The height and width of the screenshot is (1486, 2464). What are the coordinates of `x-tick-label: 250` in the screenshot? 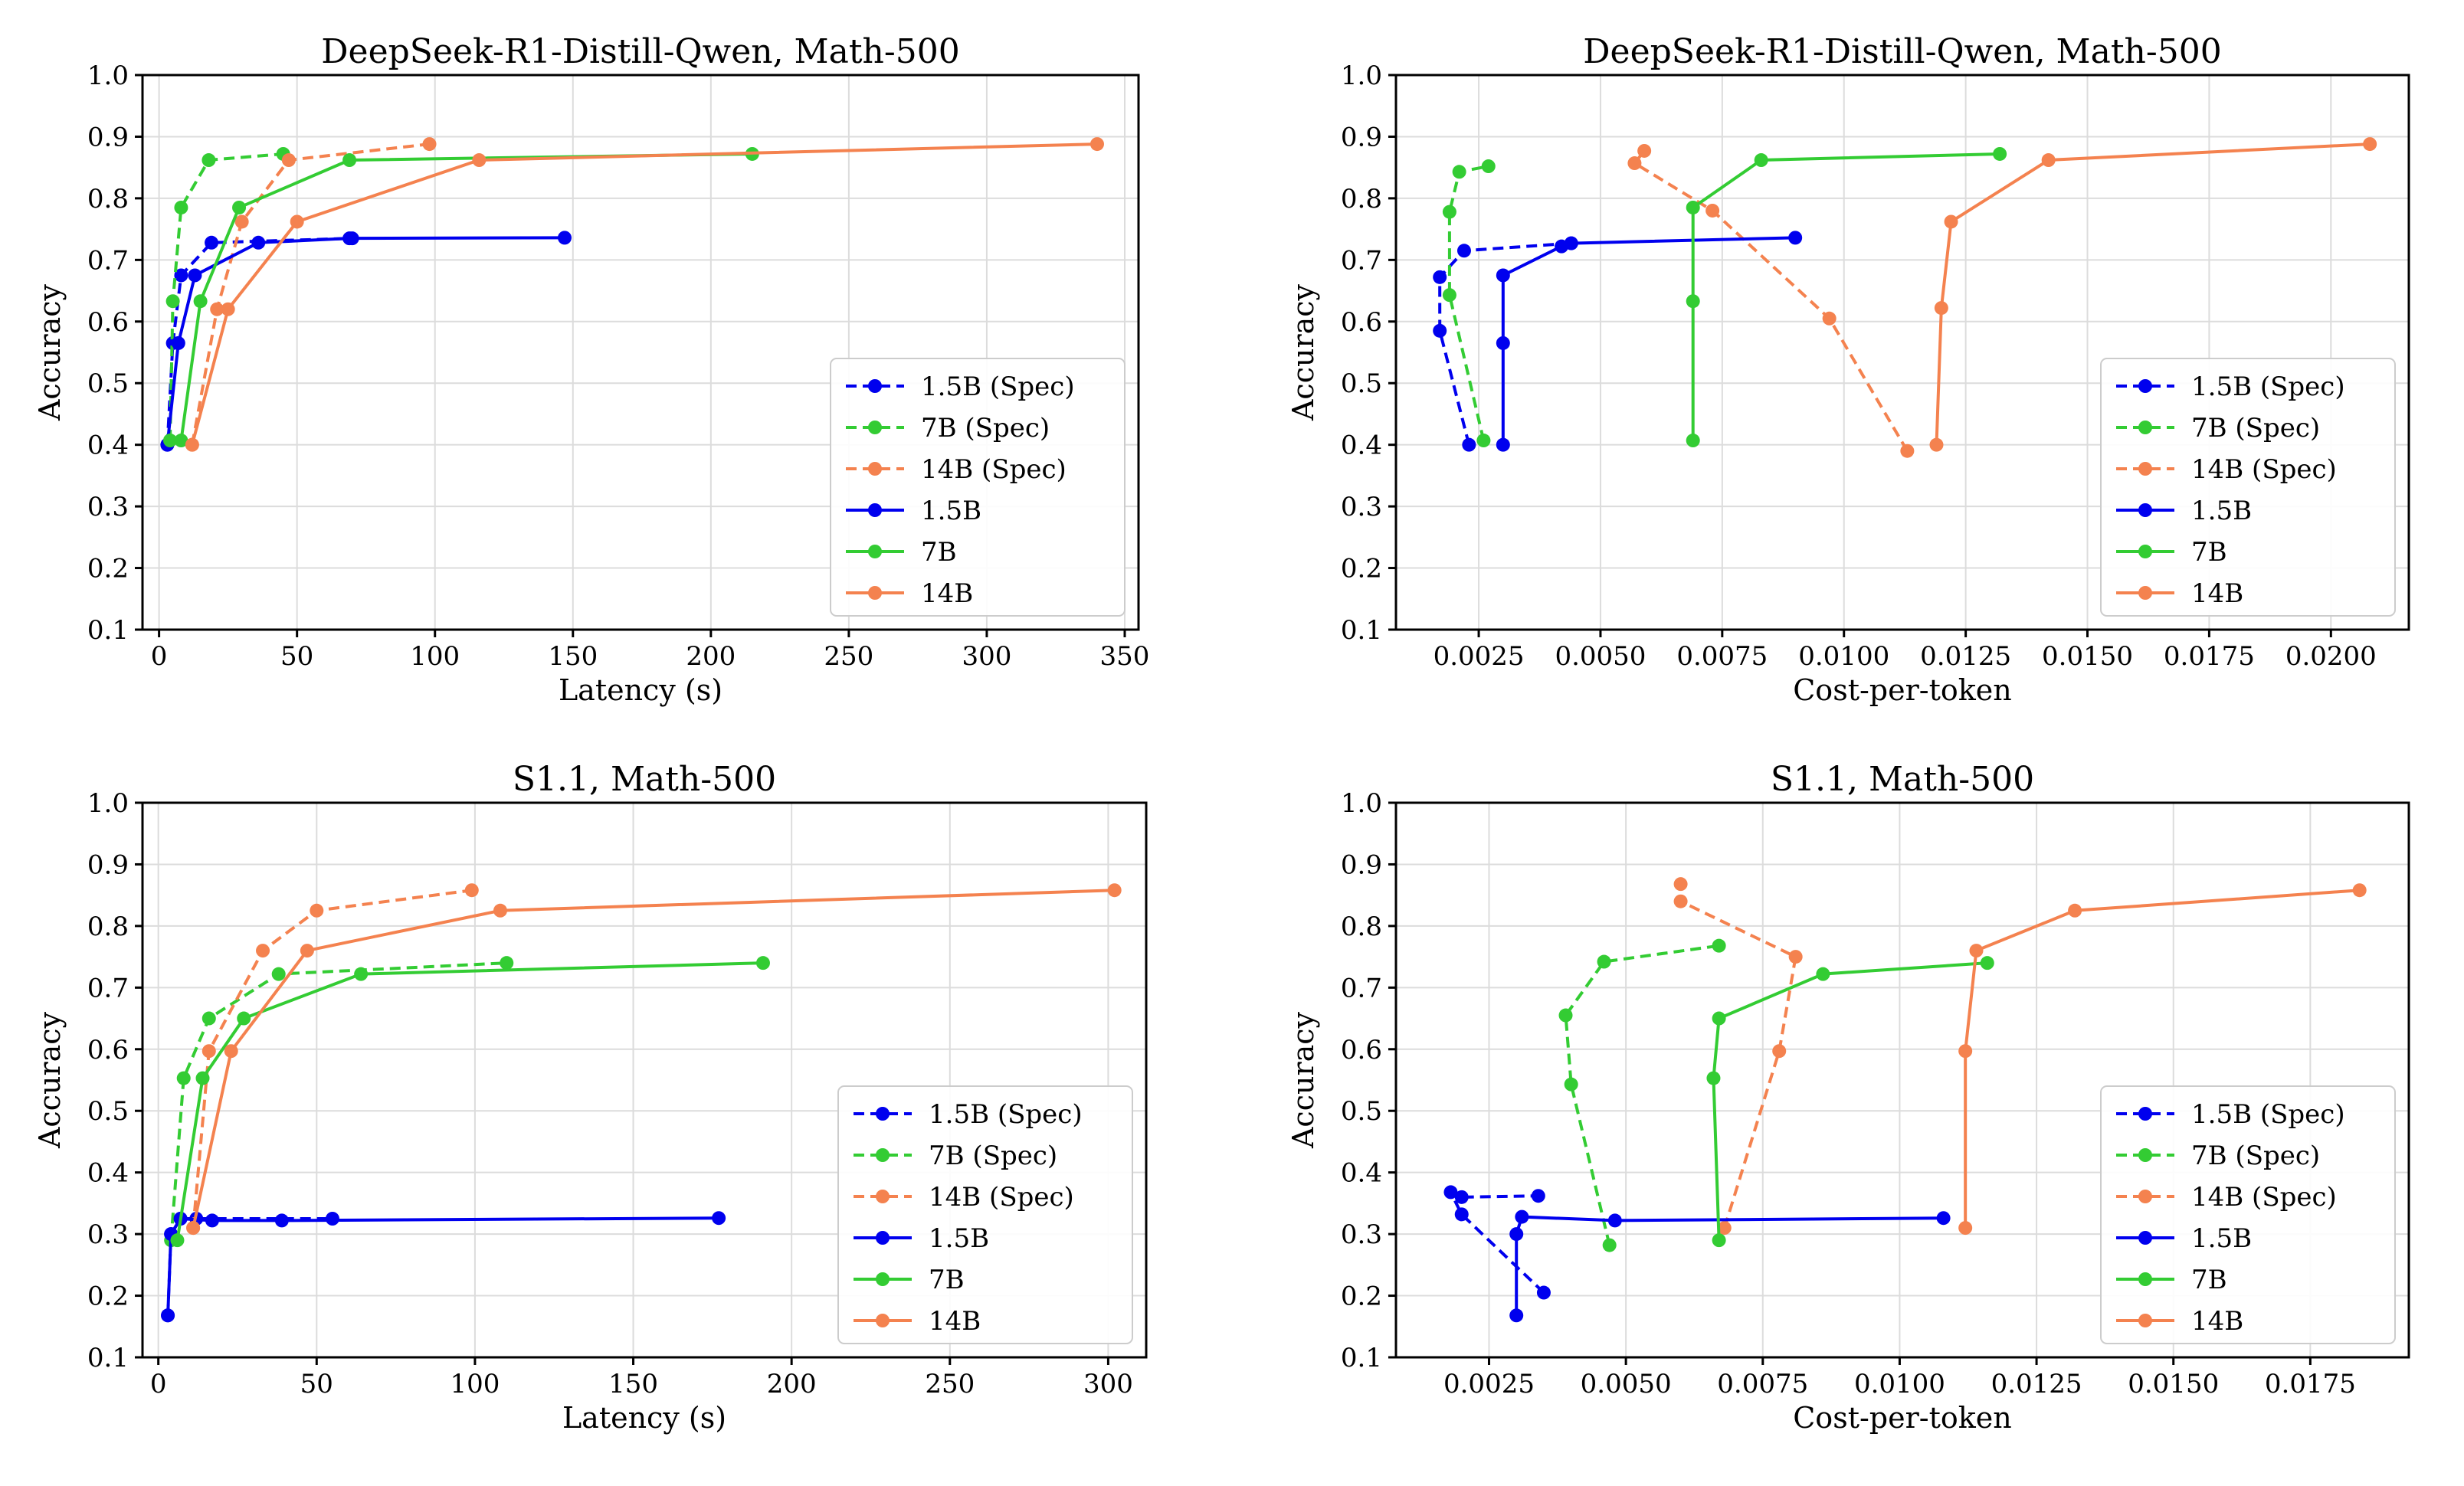 It's located at (950, 1384).